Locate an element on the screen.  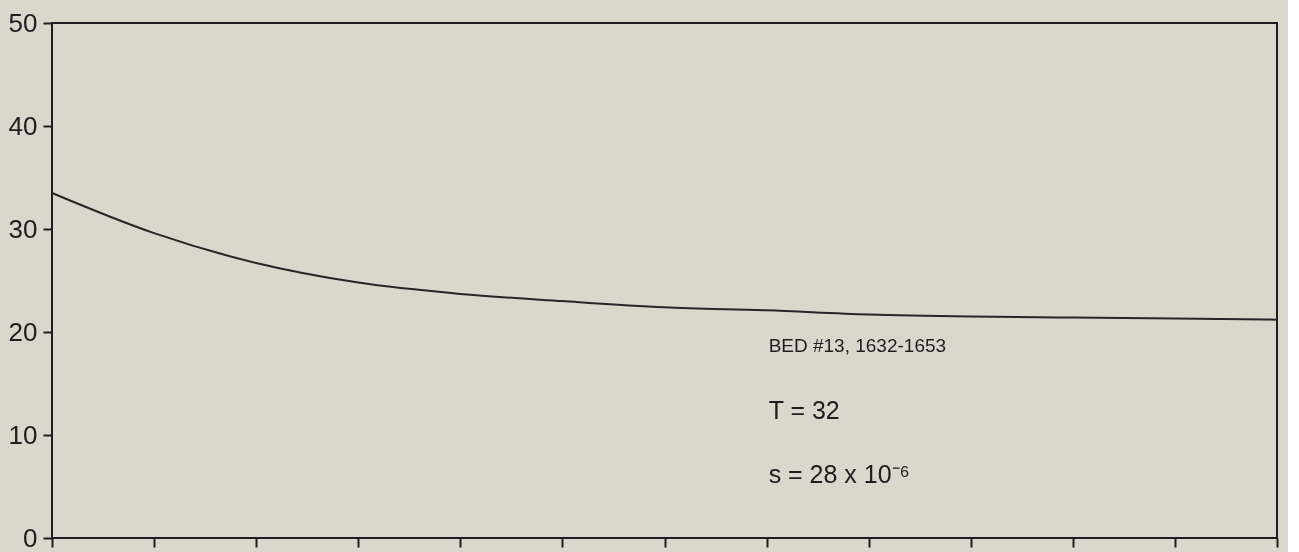
annotation: T = 32 is located at coordinates (804, 409).